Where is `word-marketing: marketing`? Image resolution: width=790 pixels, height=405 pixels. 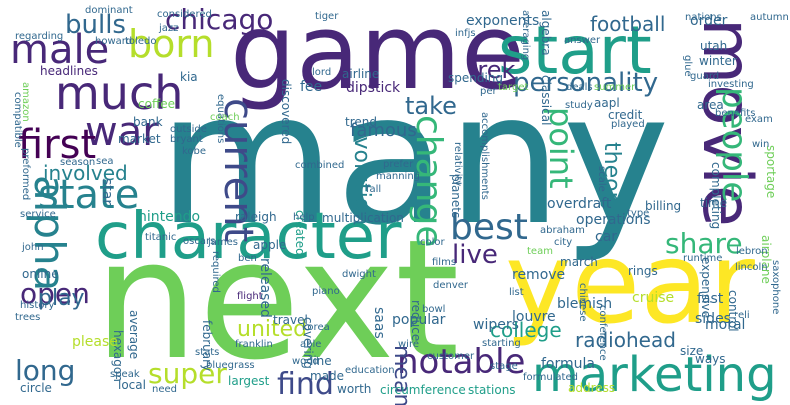 word-marketing: marketing is located at coordinates (654, 375).